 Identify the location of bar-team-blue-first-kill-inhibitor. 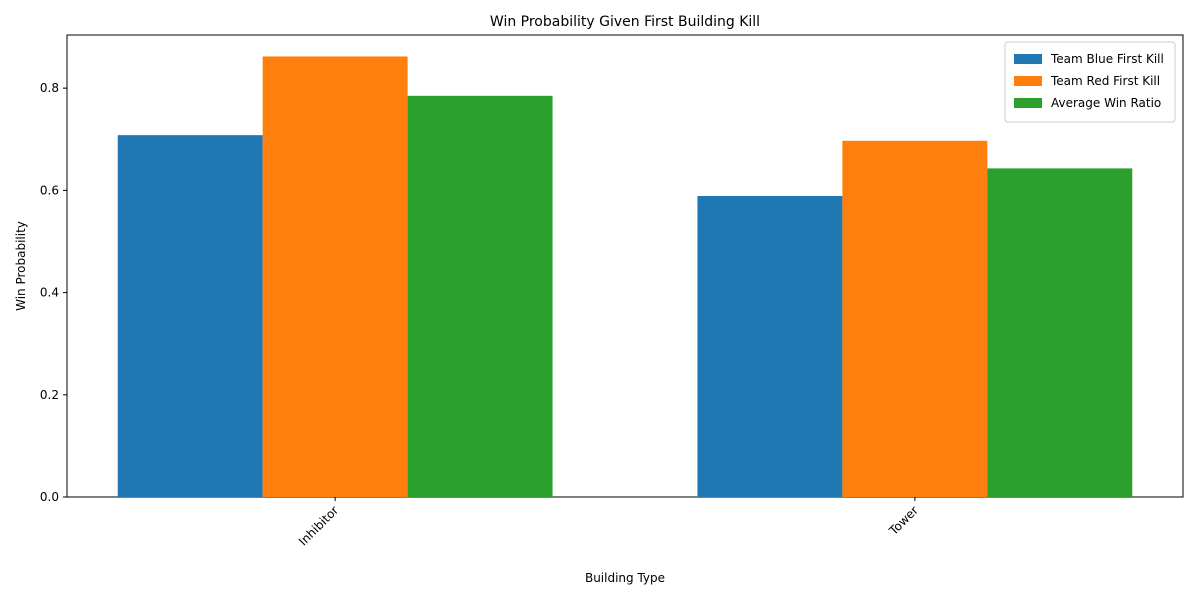
(190, 316).